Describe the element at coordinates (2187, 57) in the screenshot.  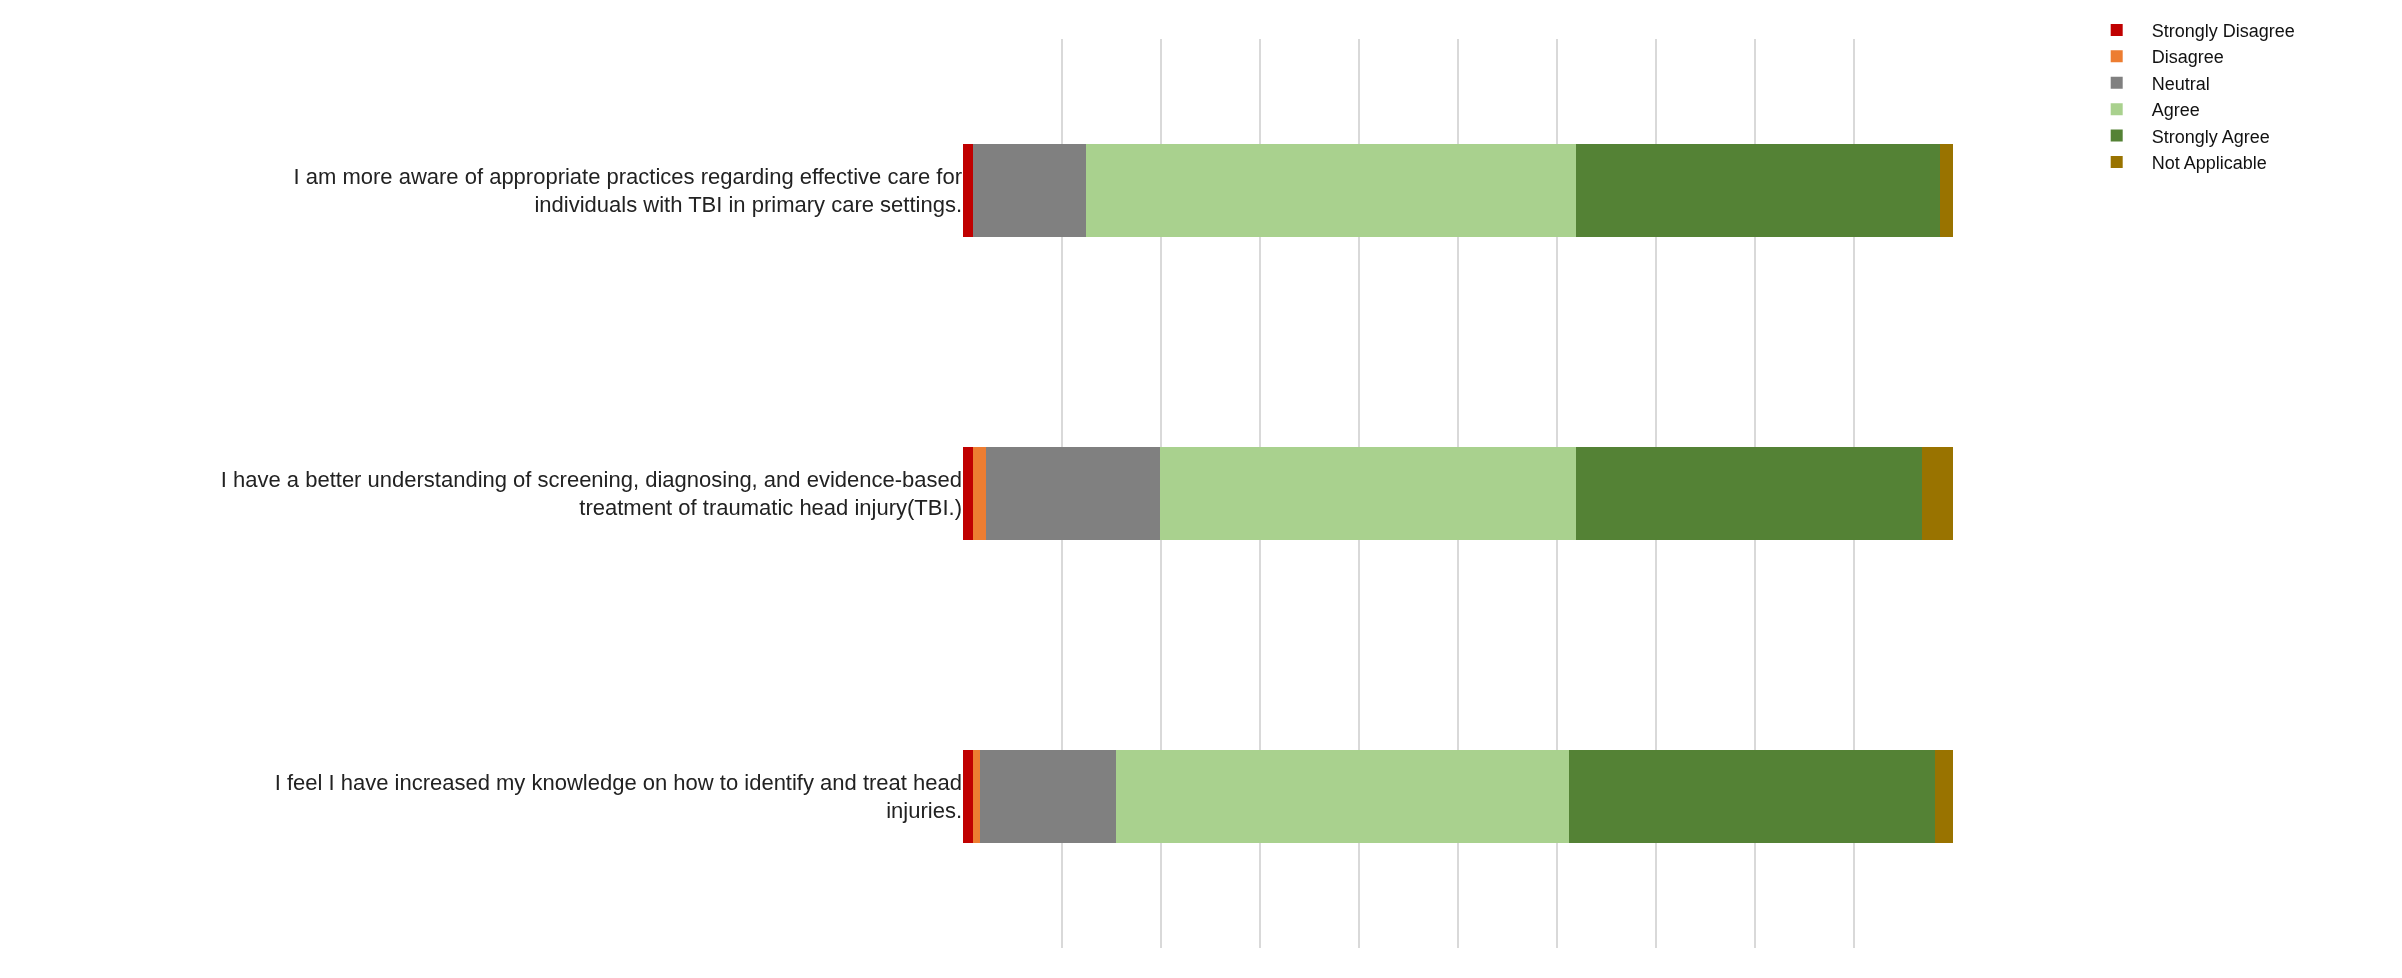
I see `legend-label: Disagree` at that location.